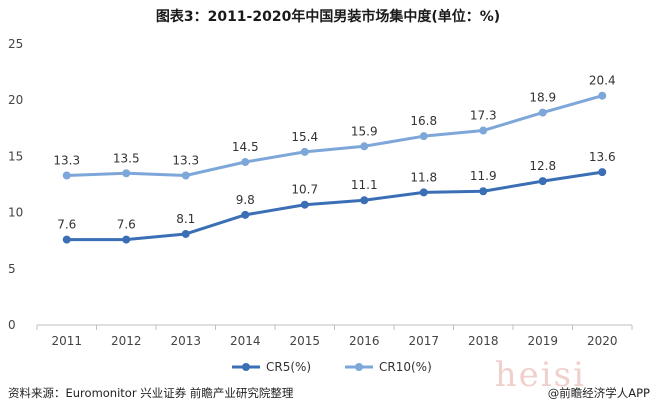 This screenshot has height=408, width=656. Describe the element at coordinates (12, 269) in the screenshot. I see `y-tick-label: 5` at that location.